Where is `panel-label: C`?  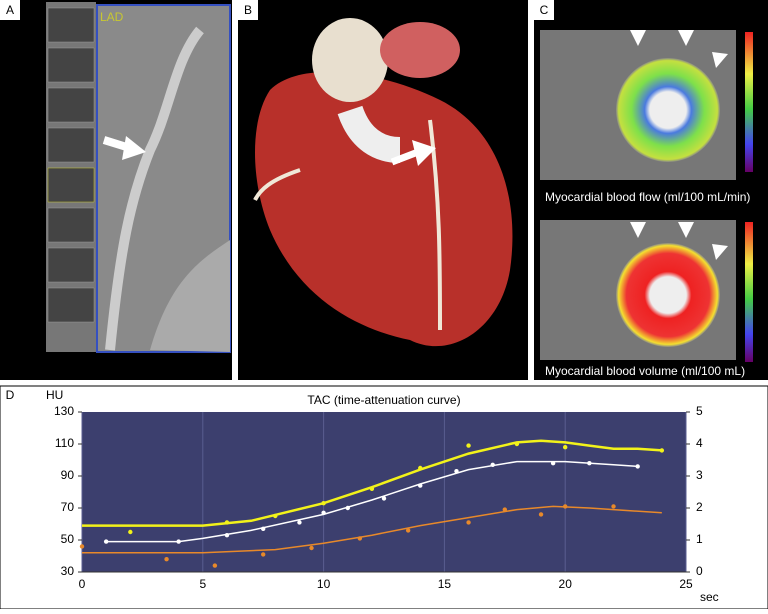 panel-label: C is located at coordinates (544, 10).